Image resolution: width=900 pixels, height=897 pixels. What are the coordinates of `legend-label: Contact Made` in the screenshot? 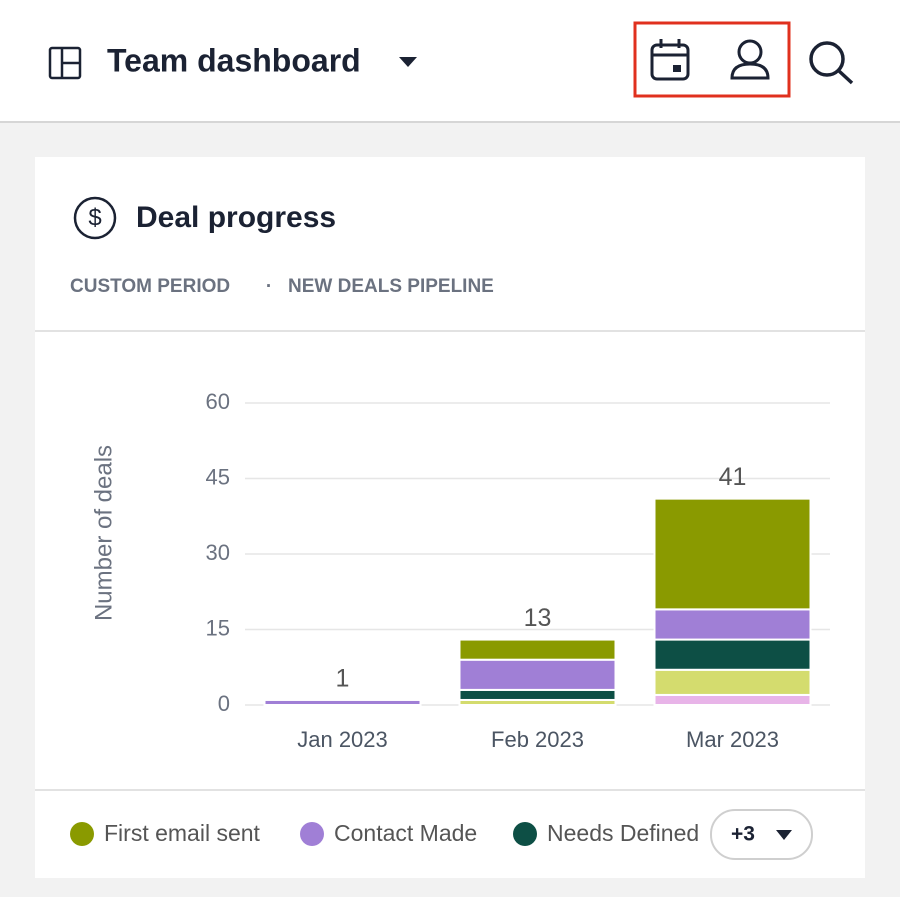 It's located at (405, 833).